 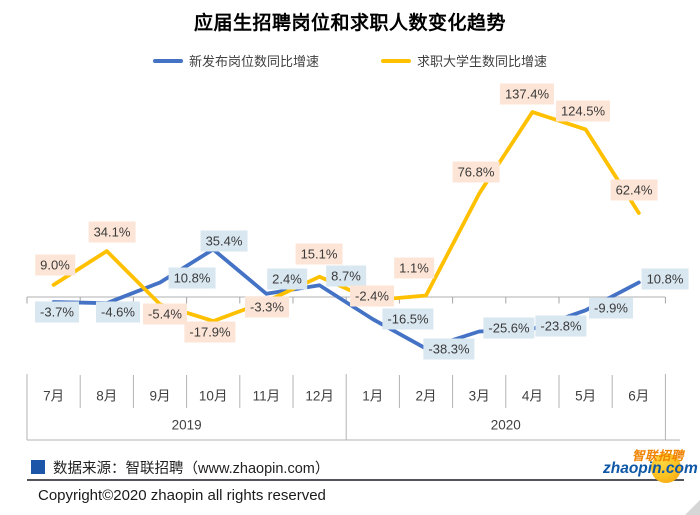 I want to click on legend-line-swatch-blue-icon, so click(x=167, y=60).